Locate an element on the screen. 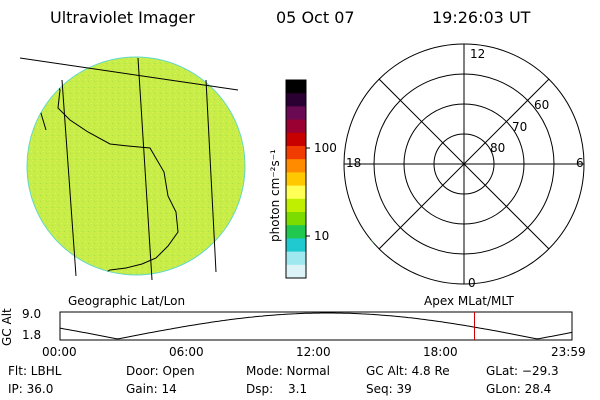 The width and height of the screenshot is (600, 400). instrument-title: Ultraviolet Imager is located at coordinates (122, 17).